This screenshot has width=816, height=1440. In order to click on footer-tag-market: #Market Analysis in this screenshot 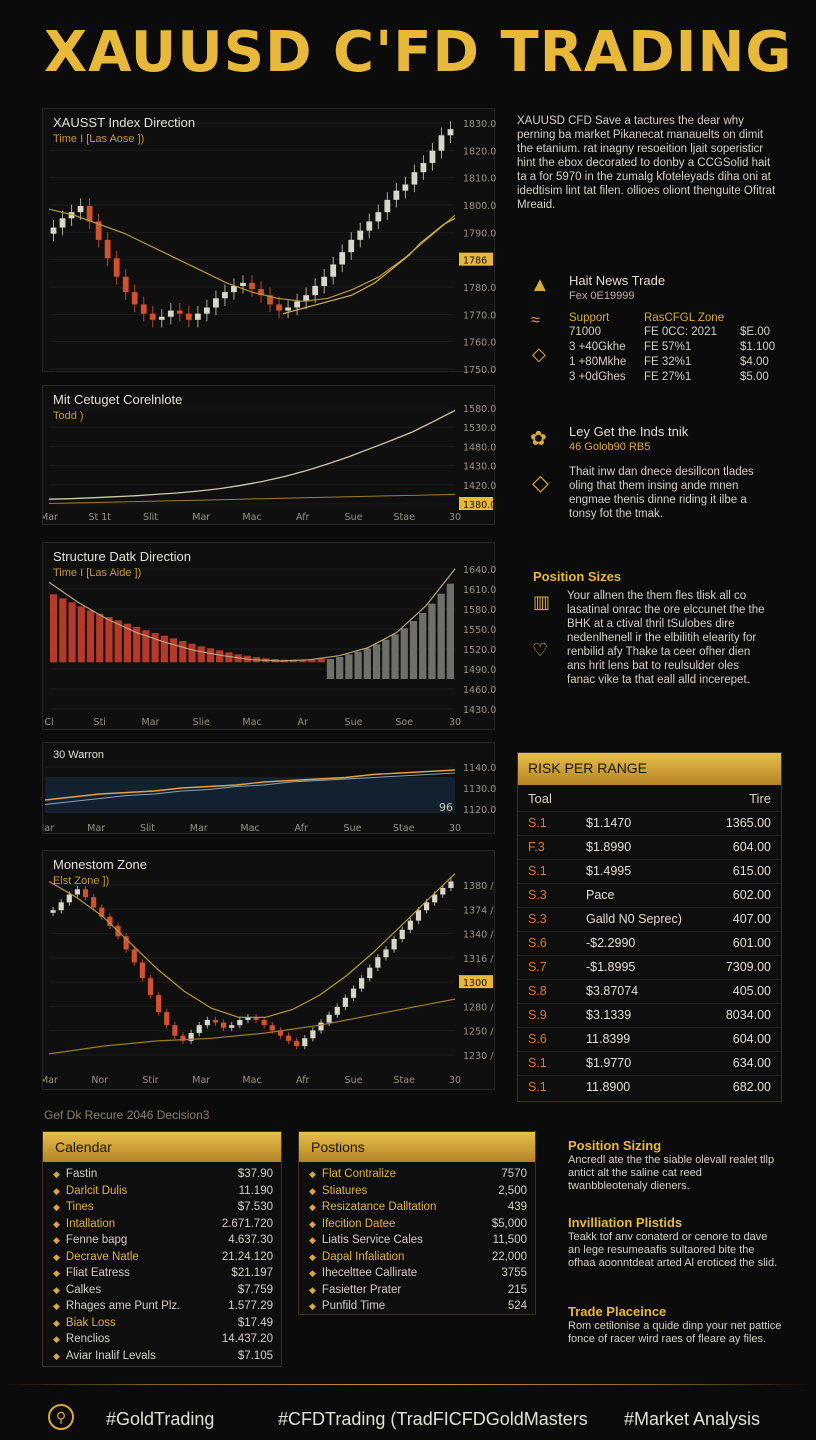, I will do `click(692, 1419)`.